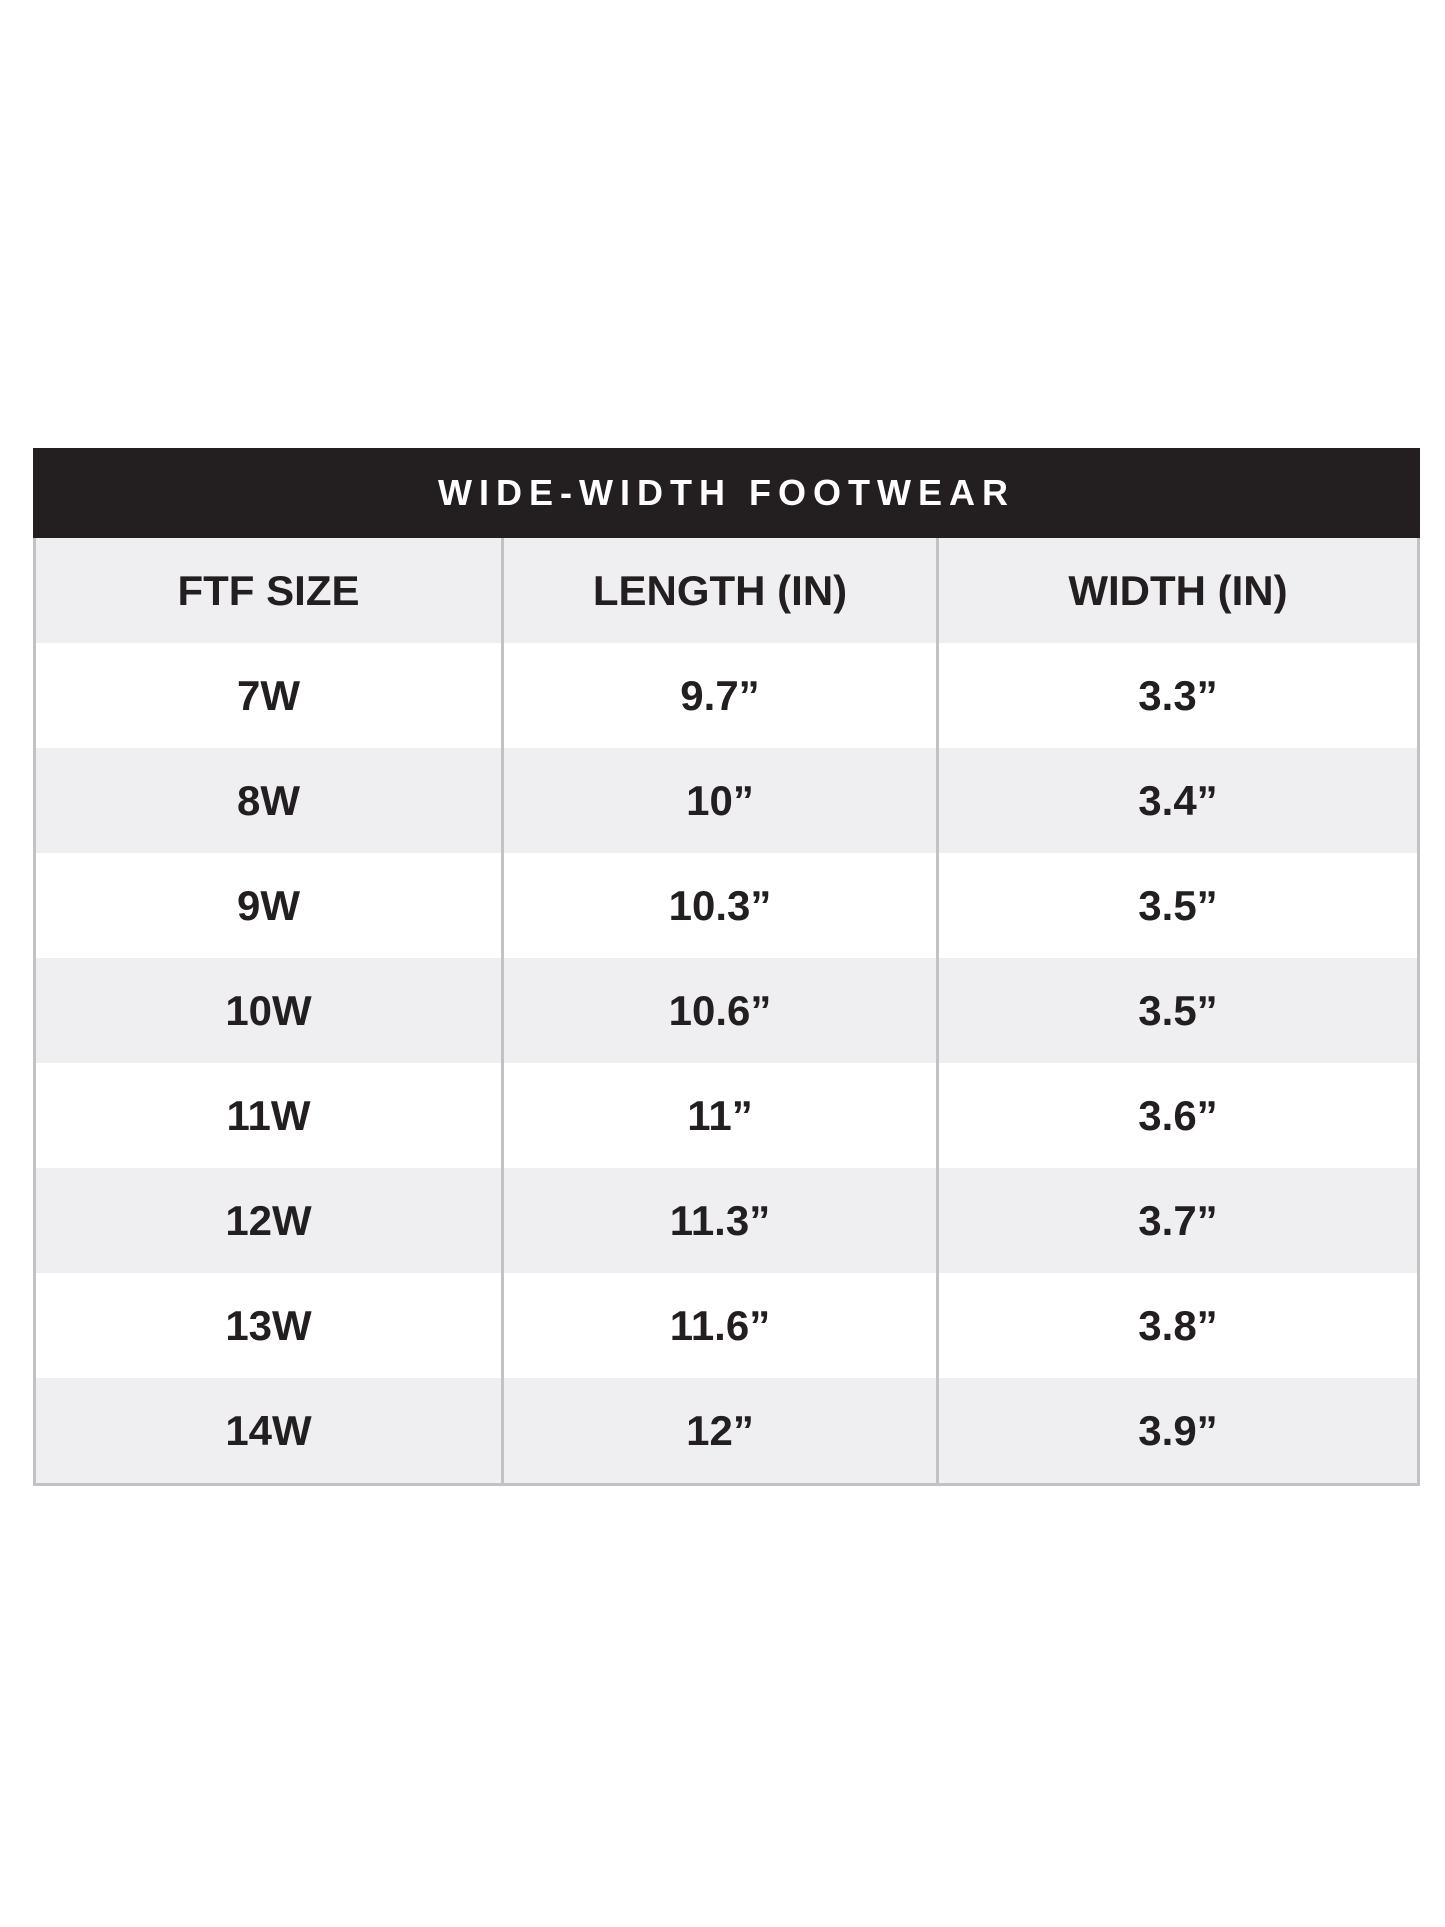 The width and height of the screenshot is (1445, 1927). What do you see at coordinates (1177, 1431) in the screenshot?
I see `width-cell: 3.9”` at bounding box center [1177, 1431].